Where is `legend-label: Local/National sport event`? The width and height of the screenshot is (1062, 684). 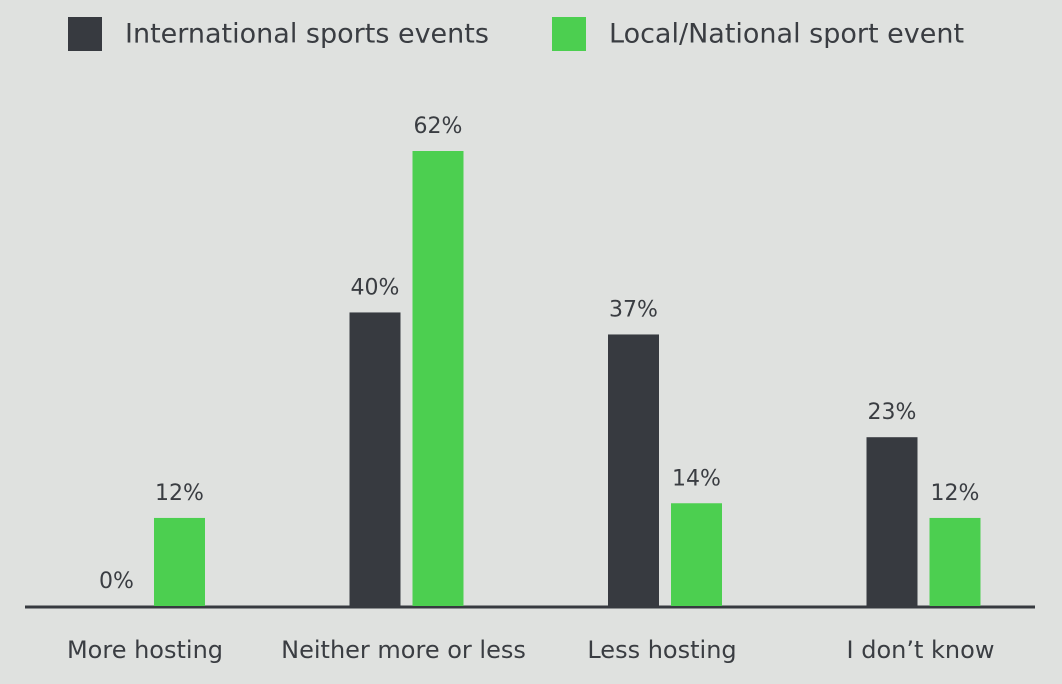 legend-label: Local/National sport event is located at coordinates (786, 34).